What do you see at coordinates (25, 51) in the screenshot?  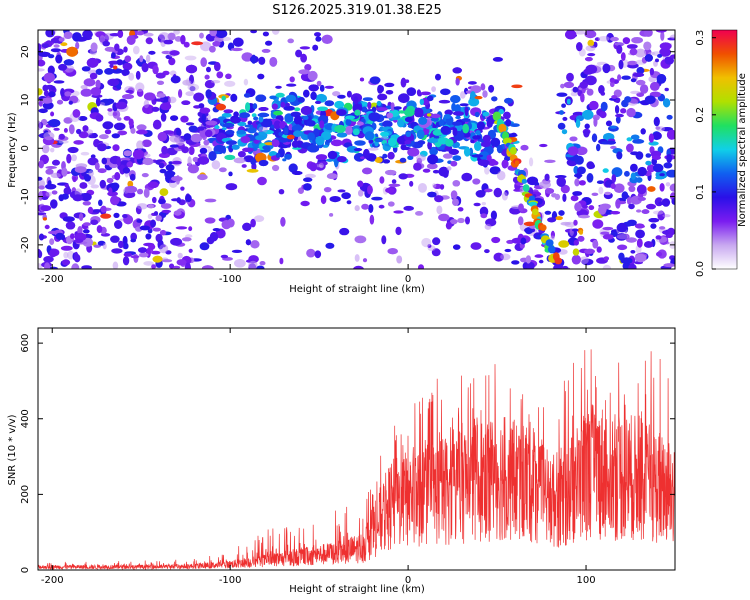 I see `y-tick-label: 20` at bounding box center [25, 51].